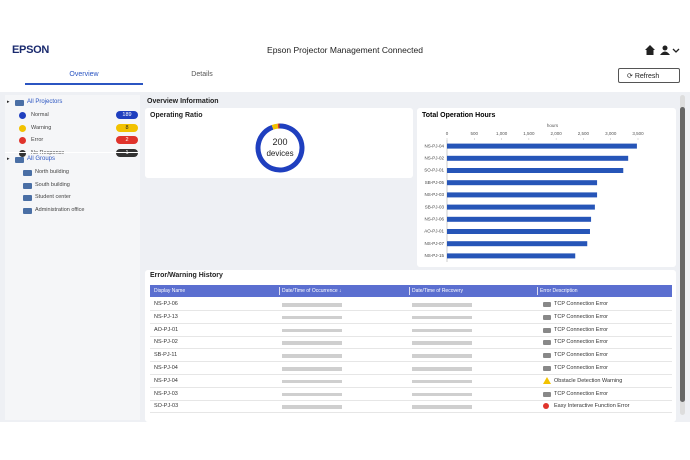 The image size is (690, 460). I want to click on app-title: Epson Projector Management Connected, so click(345, 50).